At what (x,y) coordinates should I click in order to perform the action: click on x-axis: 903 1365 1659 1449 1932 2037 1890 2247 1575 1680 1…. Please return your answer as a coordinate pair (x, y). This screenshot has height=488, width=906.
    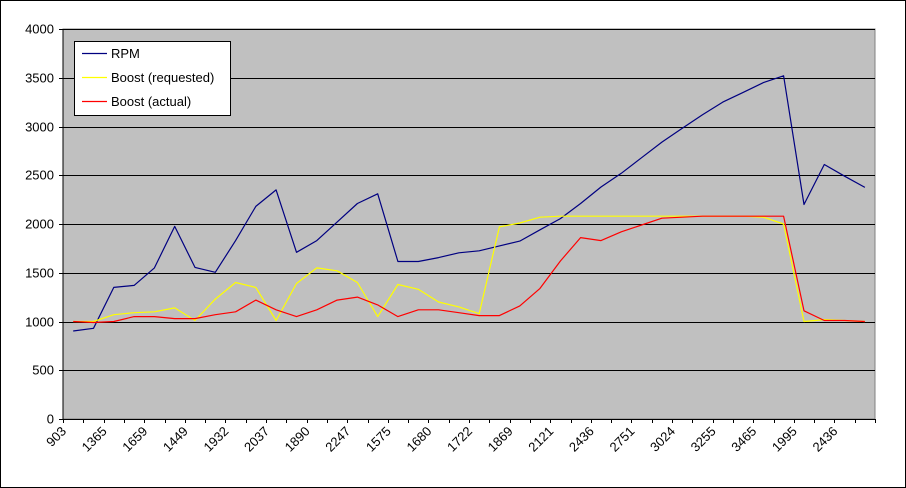
    Looking at the image, I should click on (459, 437).